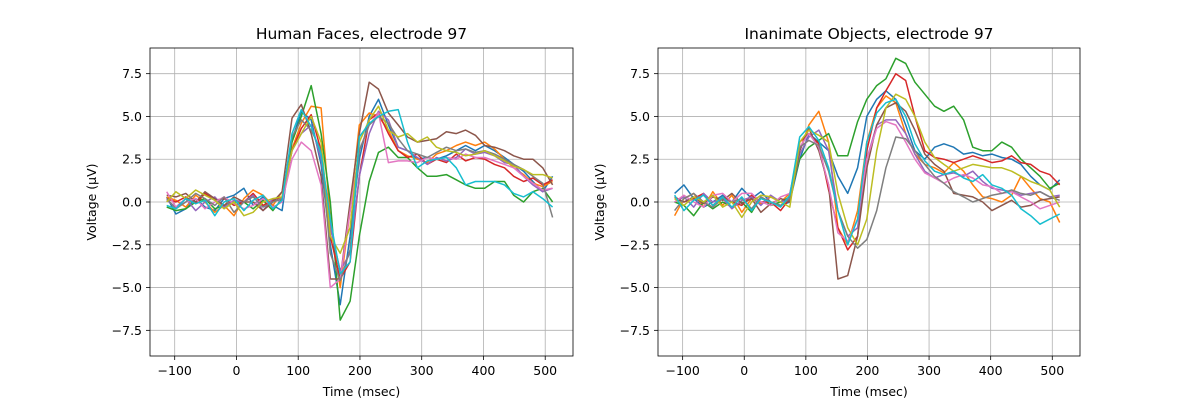 The height and width of the screenshot is (400, 1200). I want to click on chart-title: Human Faces, electrode 97, so click(361, 34).